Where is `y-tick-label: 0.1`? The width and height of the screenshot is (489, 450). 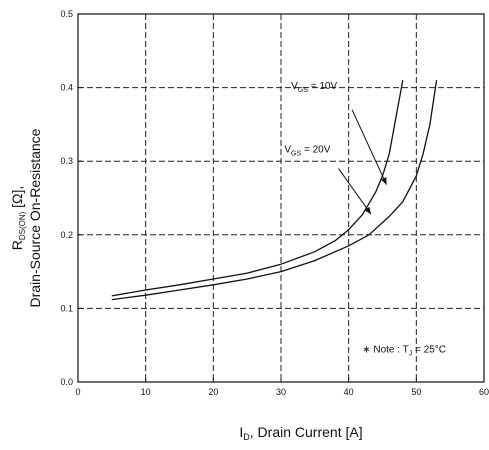 y-tick-label: 0.1 is located at coordinates (66, 308).